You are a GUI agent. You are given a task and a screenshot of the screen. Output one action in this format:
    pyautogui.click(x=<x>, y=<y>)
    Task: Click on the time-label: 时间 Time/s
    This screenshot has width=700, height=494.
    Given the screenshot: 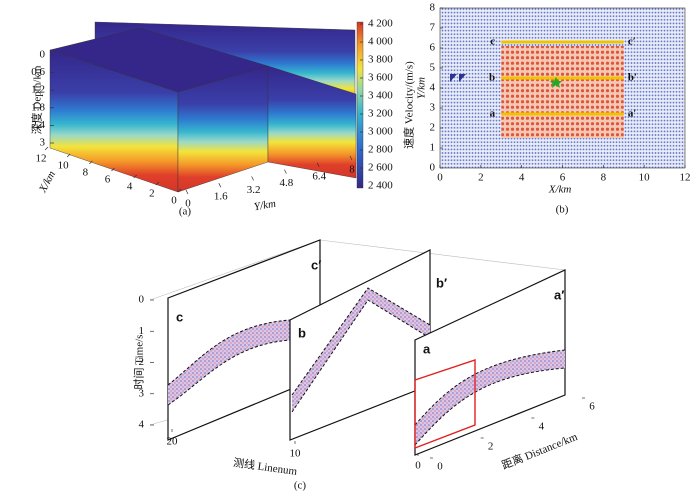 What is the action you would take?
    pyautogui.click(x=139, y=362)
    